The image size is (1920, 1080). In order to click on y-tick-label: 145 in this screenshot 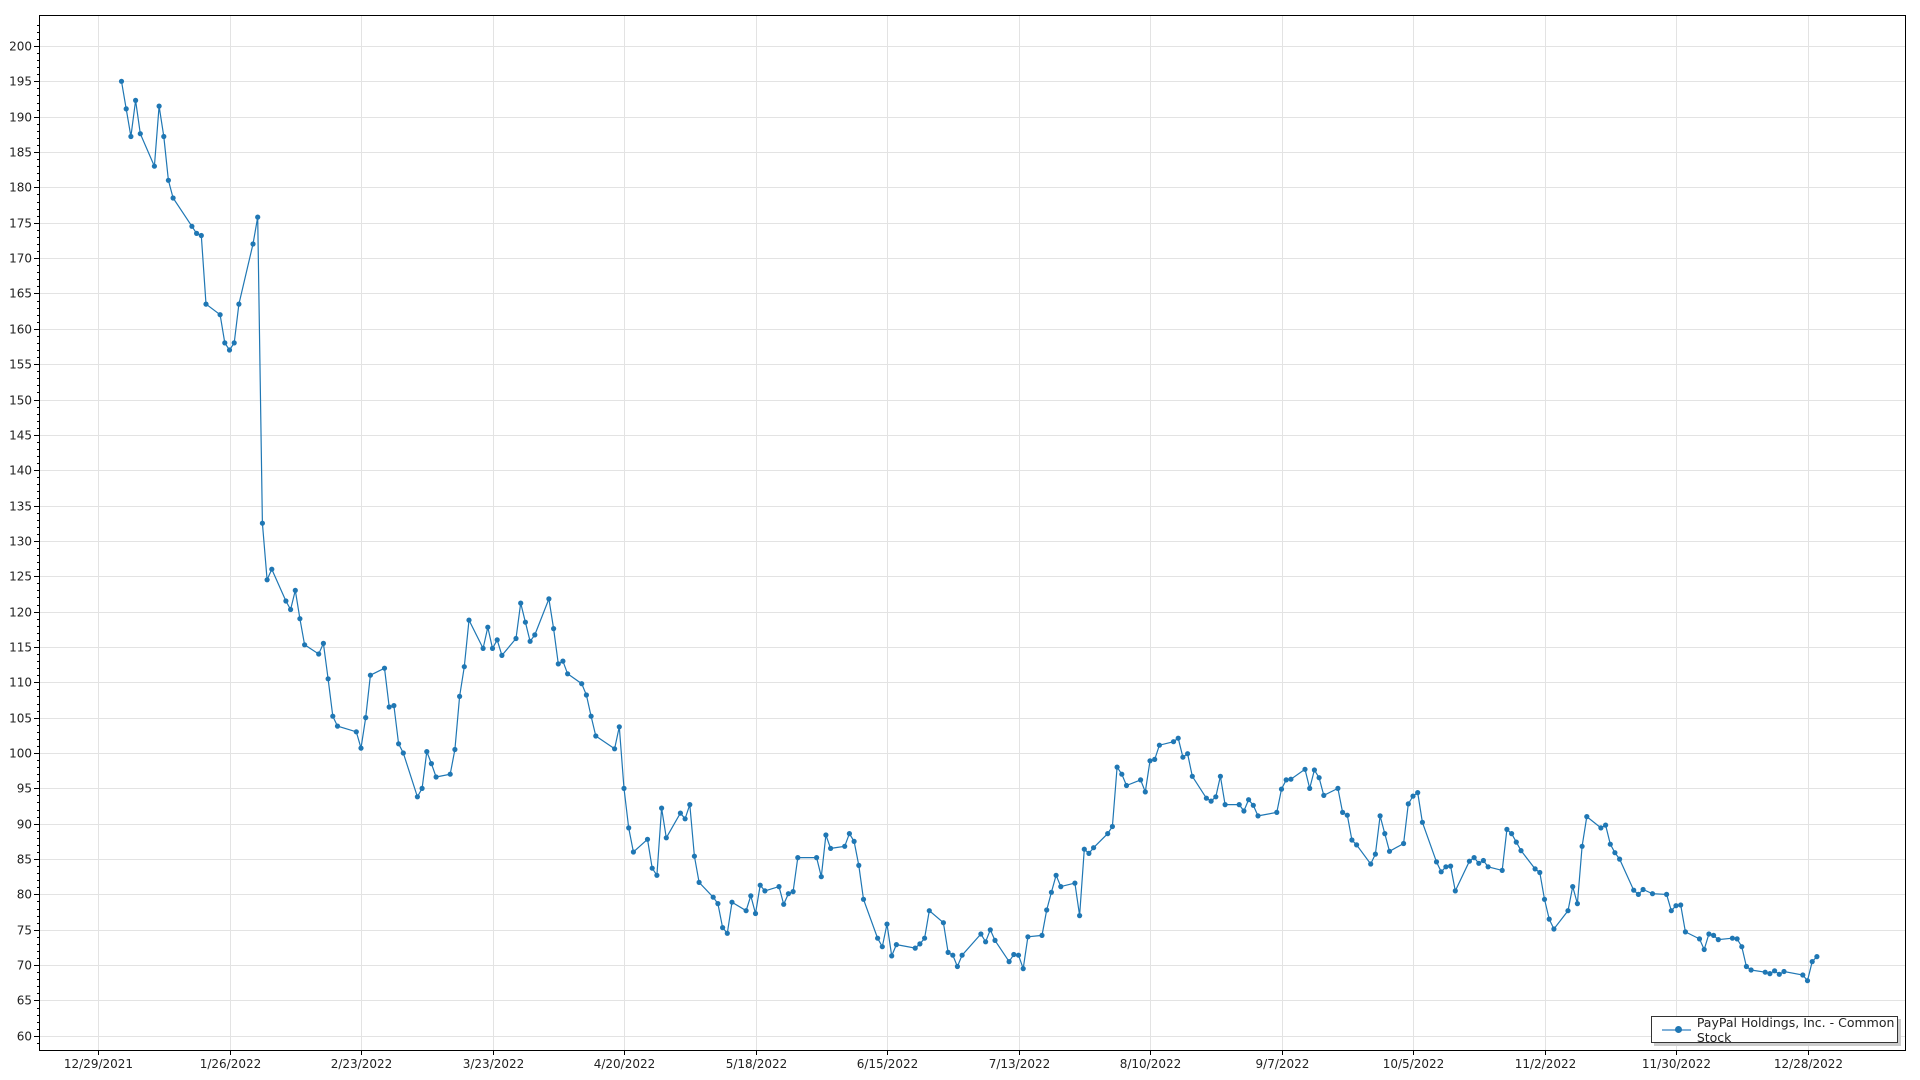, I will do `click(20, 436)`.